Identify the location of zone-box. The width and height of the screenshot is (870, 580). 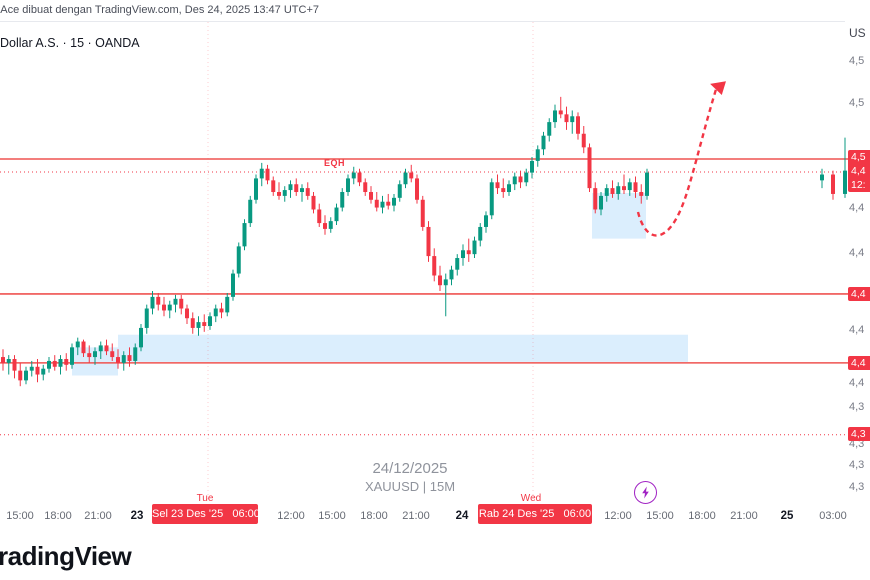
(403, 348).